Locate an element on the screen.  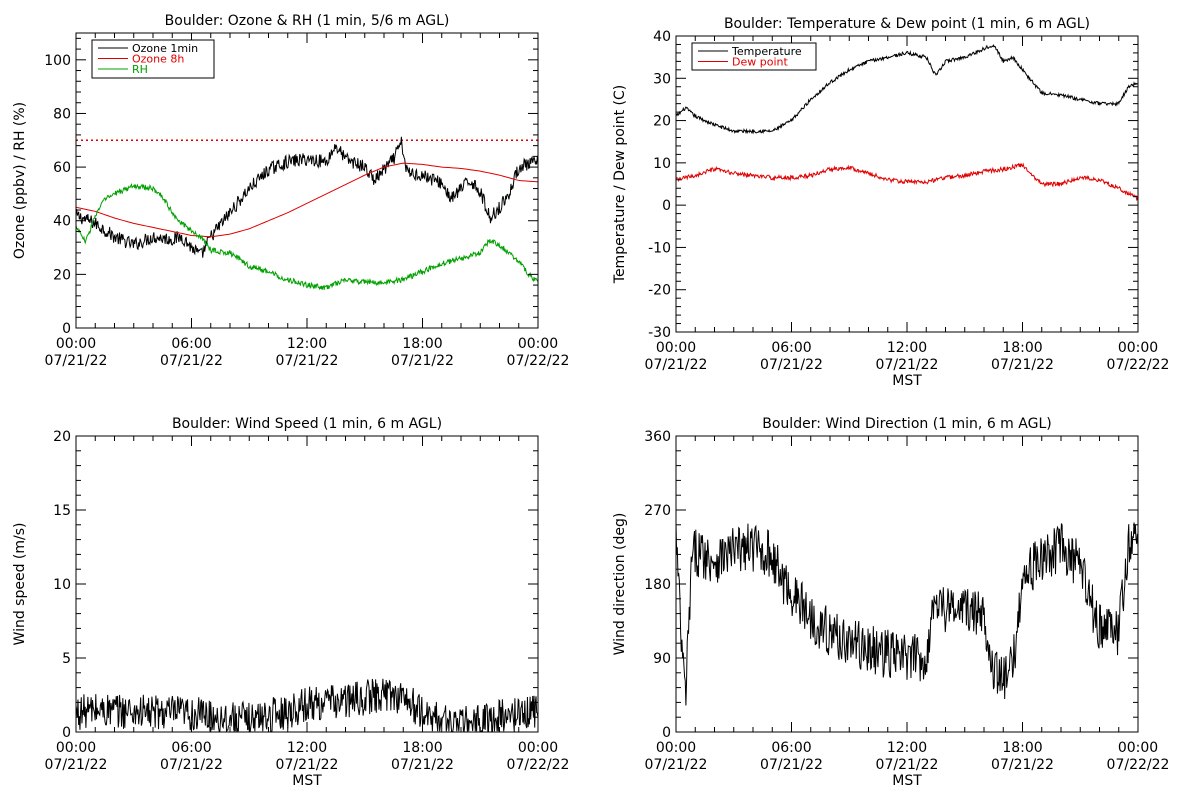
chart-title: Boulder: Wind Direction (1 min, 6 m AGL) is located at coordinates (906, 424).